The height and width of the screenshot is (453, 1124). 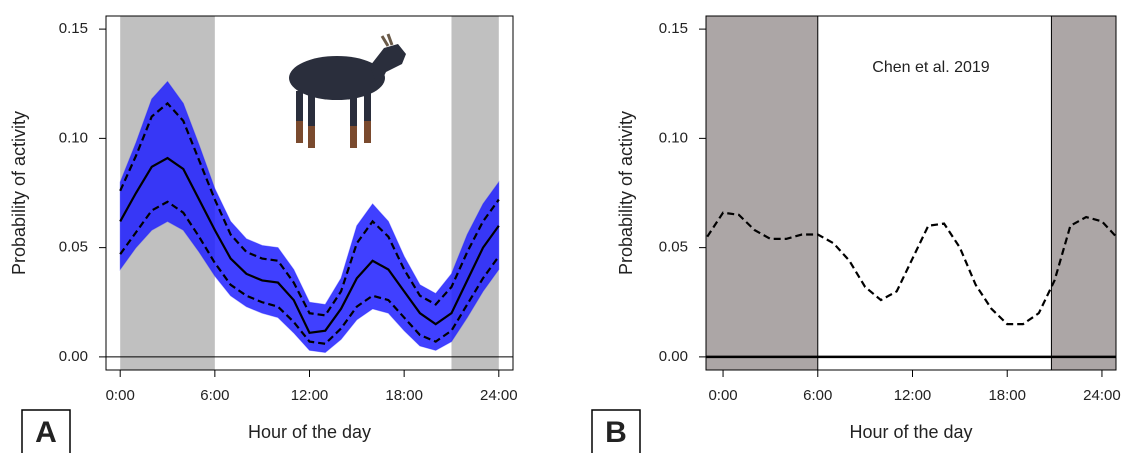 I want to click on mean-line, so click(x=309, y=245).